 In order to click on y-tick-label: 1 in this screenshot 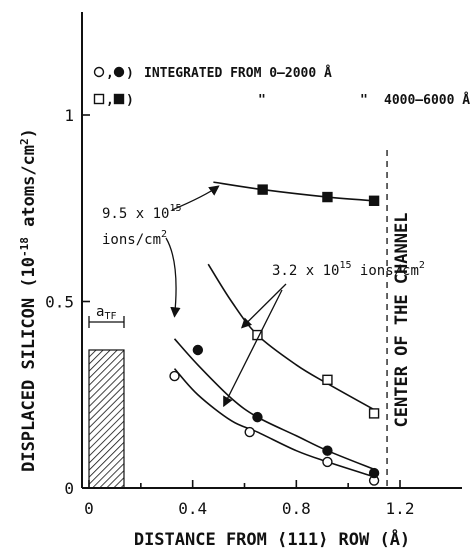, I will do `click(69, 115)`.